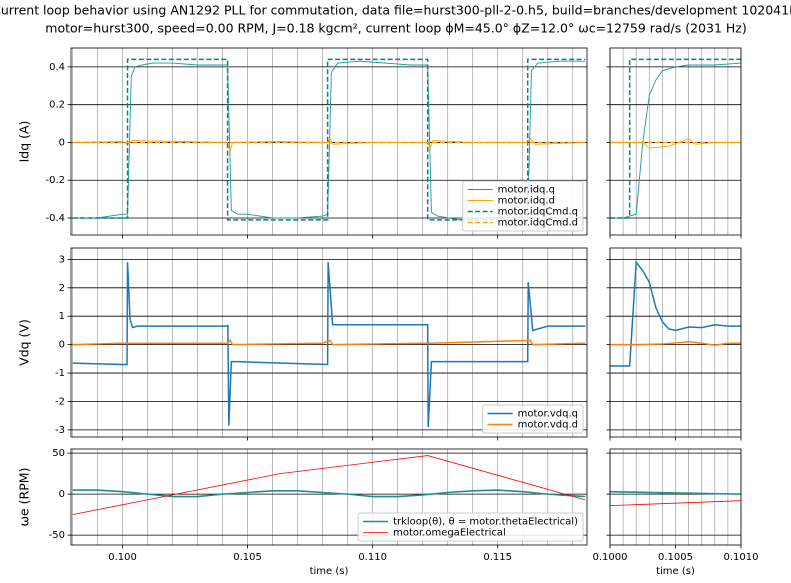 The width and height of the screenshot is (791, 583). What do you see at coordinates (62, 288) in the screenshot?
I see `y-tick-label: 2` at bounding box center [62, 288].